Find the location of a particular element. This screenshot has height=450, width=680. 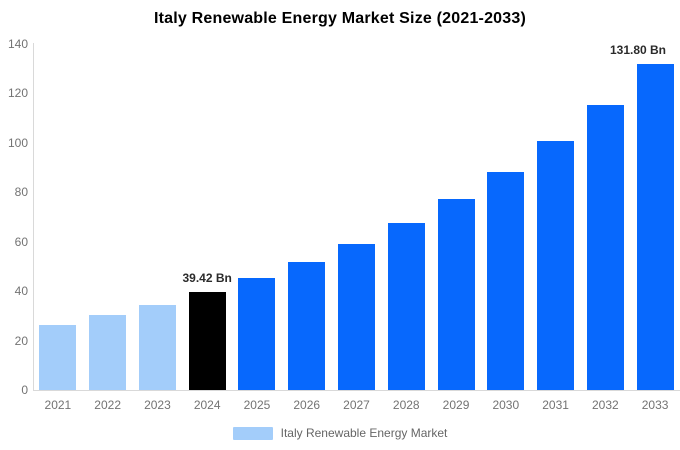

y-tick-label: 0 is located at coordinates (24, 390).